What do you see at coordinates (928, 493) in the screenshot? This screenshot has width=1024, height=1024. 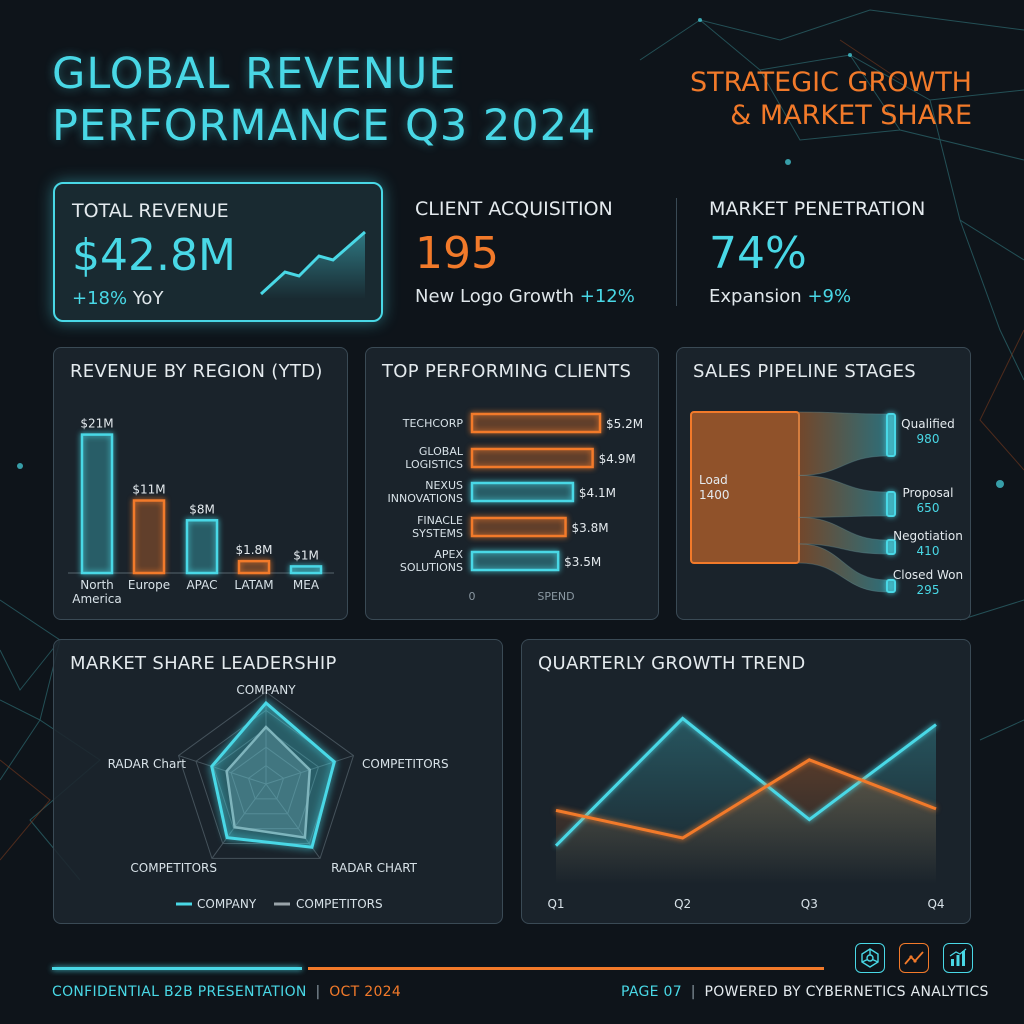 I see `pipeline-stage-name-1: Proposal` at bounding box center [928, 493].